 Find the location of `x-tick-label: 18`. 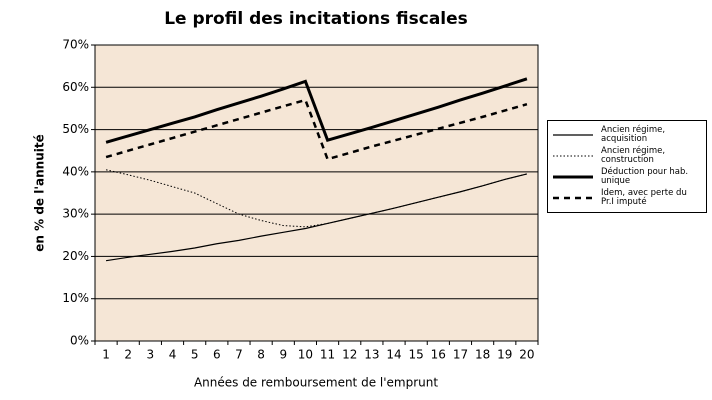

x-tick-label: 18 is located at coordinates (482, 355).